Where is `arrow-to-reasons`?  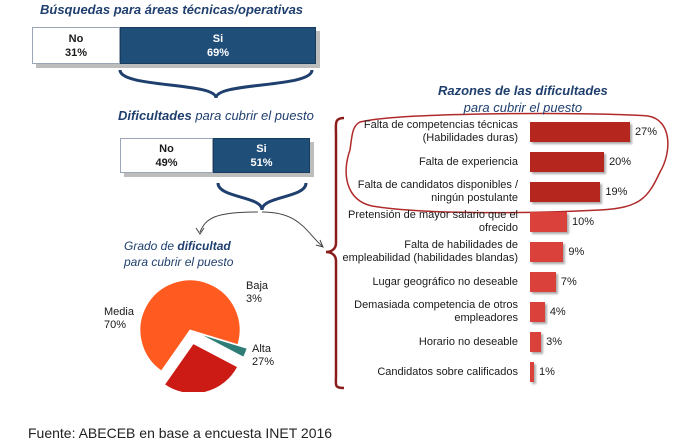
arrow-to-reasons is located at coordinates (292, 229).